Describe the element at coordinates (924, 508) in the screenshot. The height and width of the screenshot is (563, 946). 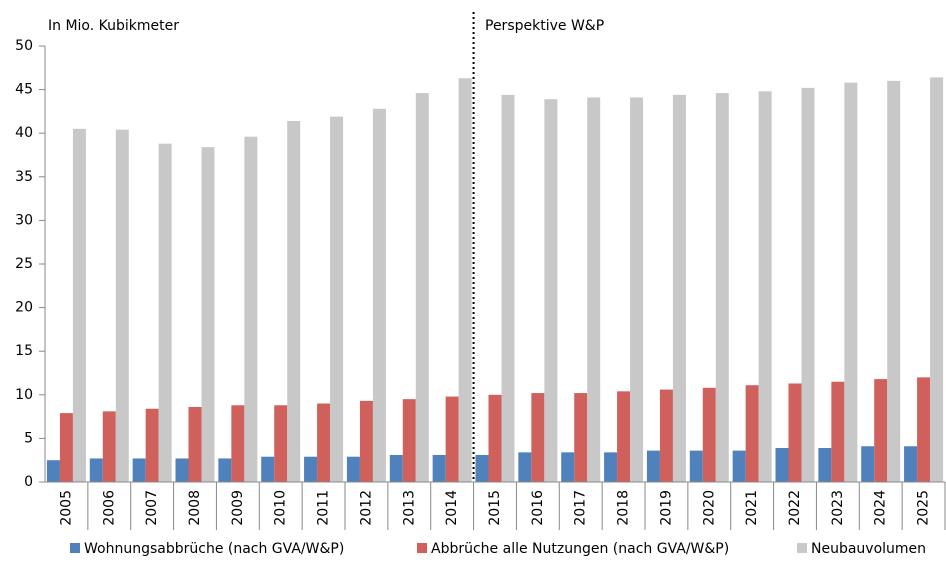
I see `x-tick-label: 2025` at that location.